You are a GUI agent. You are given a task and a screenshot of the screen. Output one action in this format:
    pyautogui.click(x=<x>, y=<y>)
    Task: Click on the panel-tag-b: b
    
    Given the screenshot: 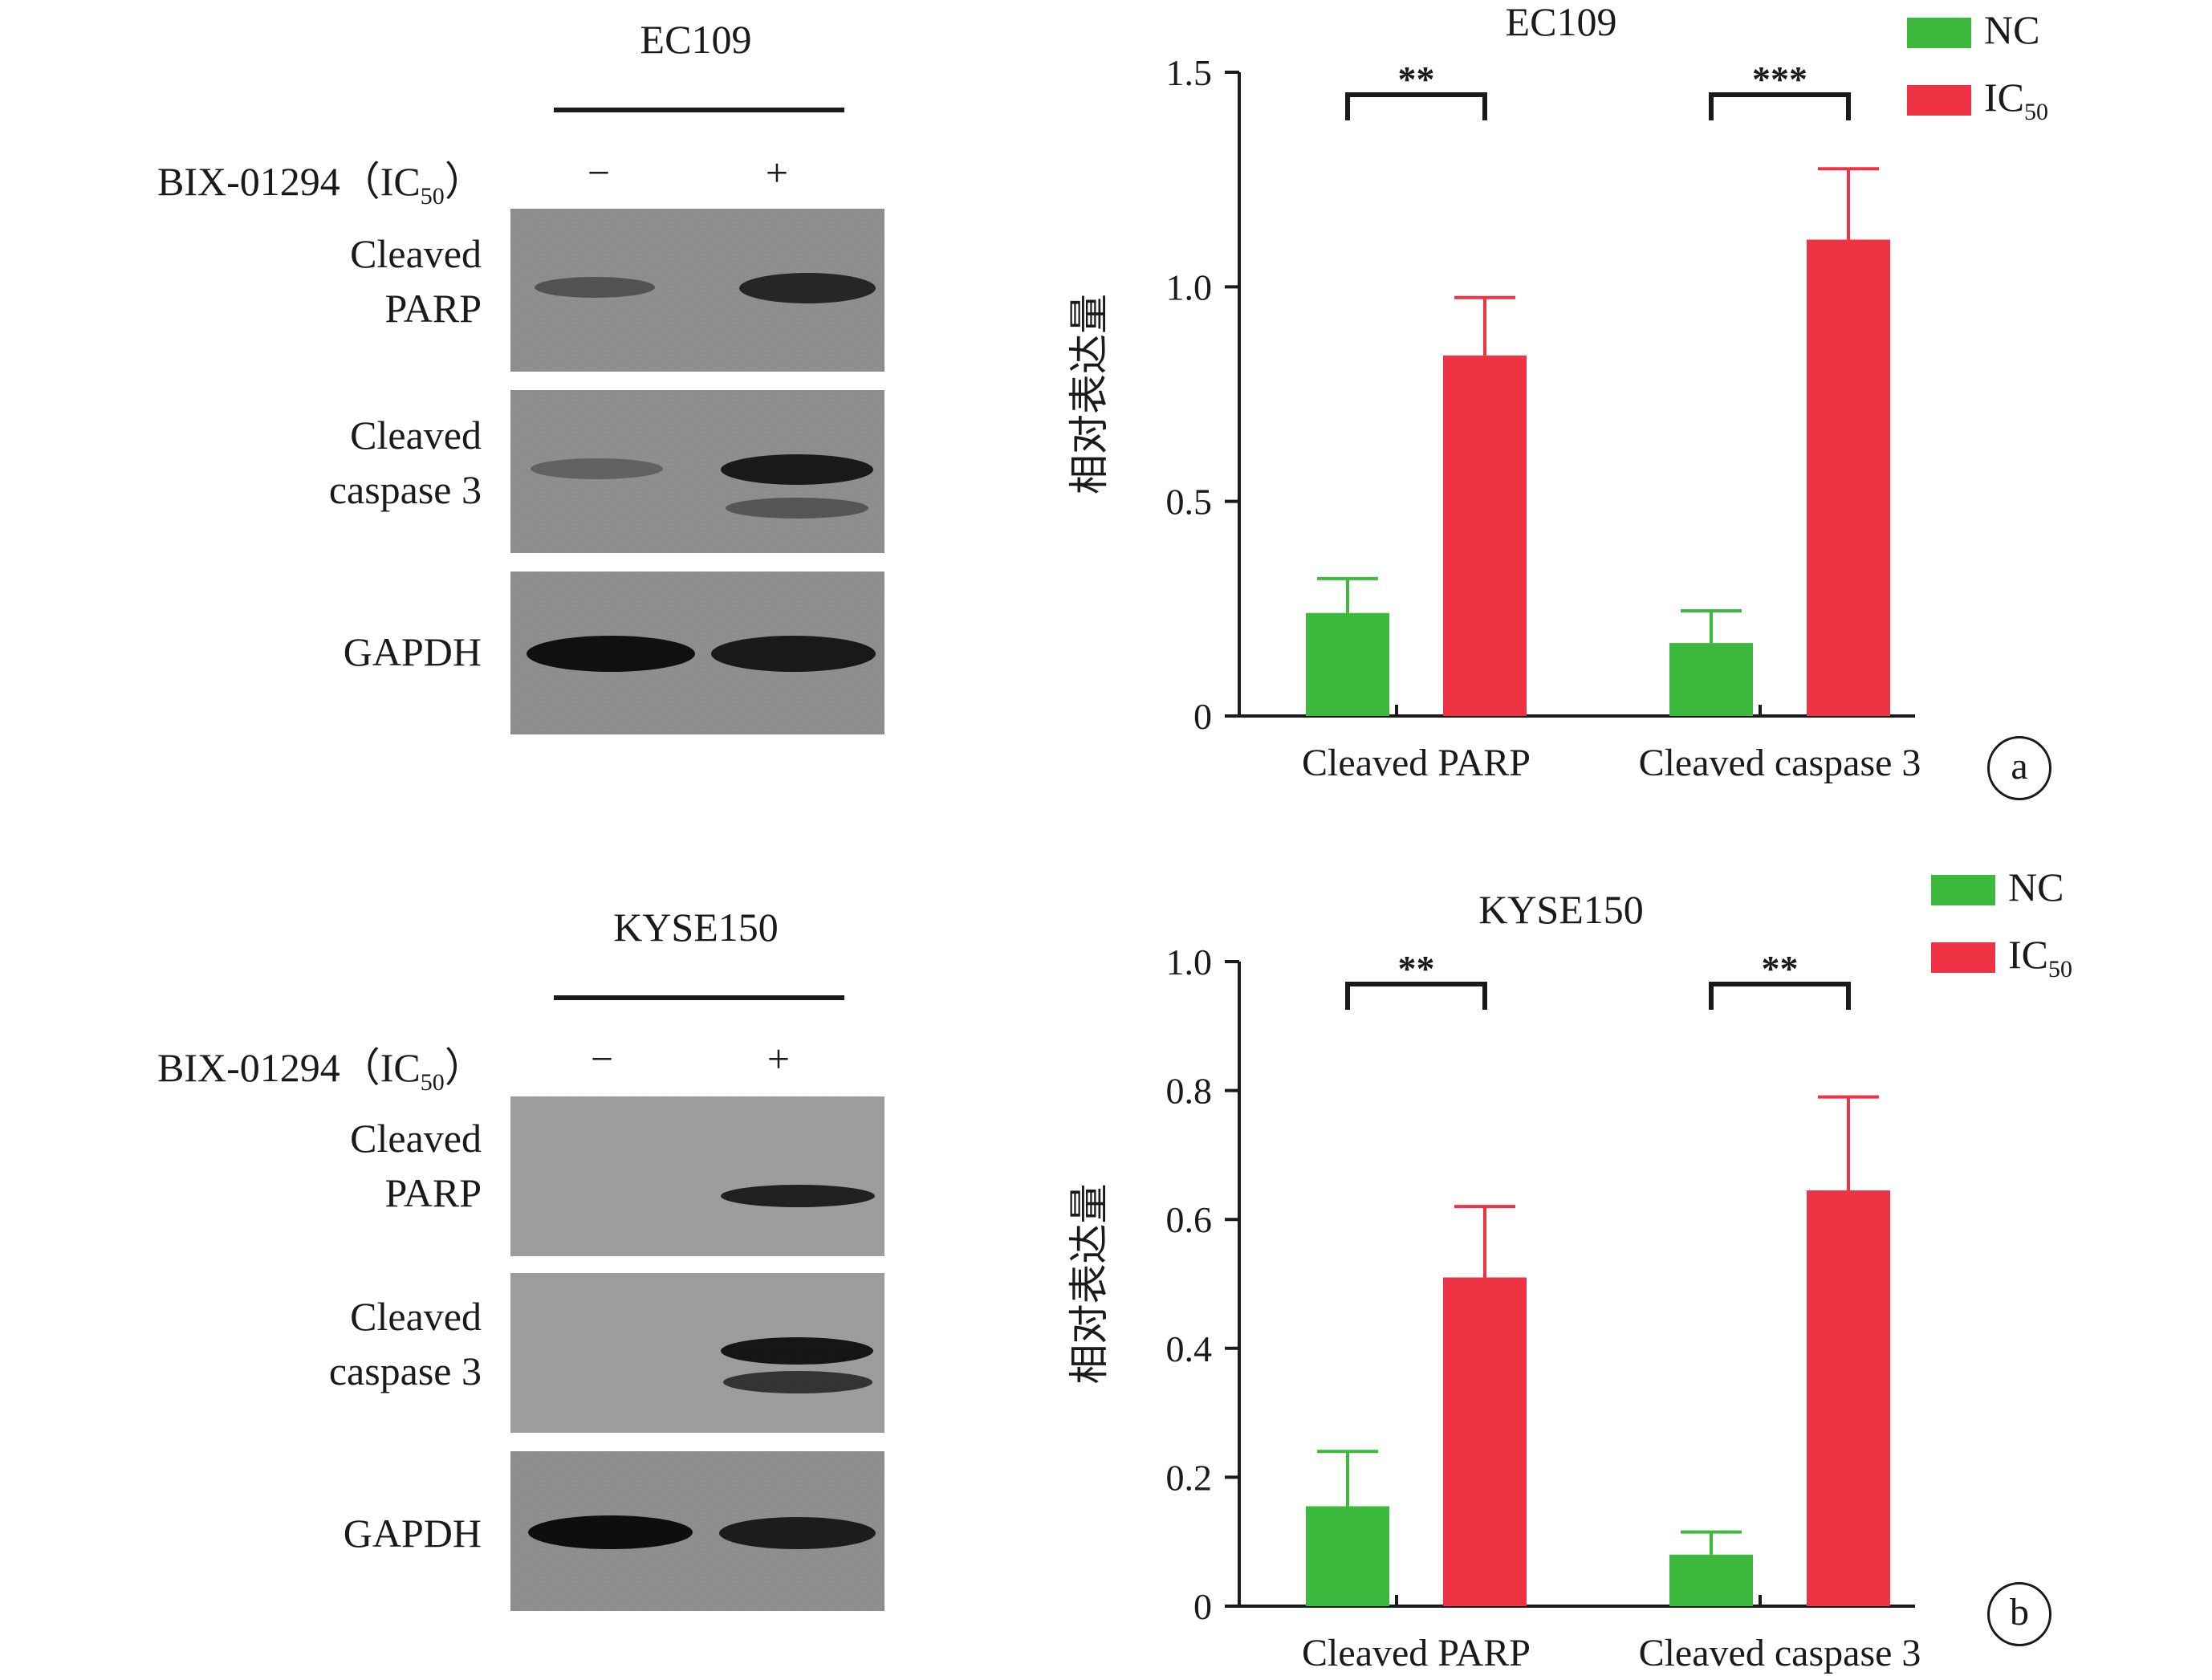 What is the action you would take?
    pyautogui.click(x=2019, y=1614)
    